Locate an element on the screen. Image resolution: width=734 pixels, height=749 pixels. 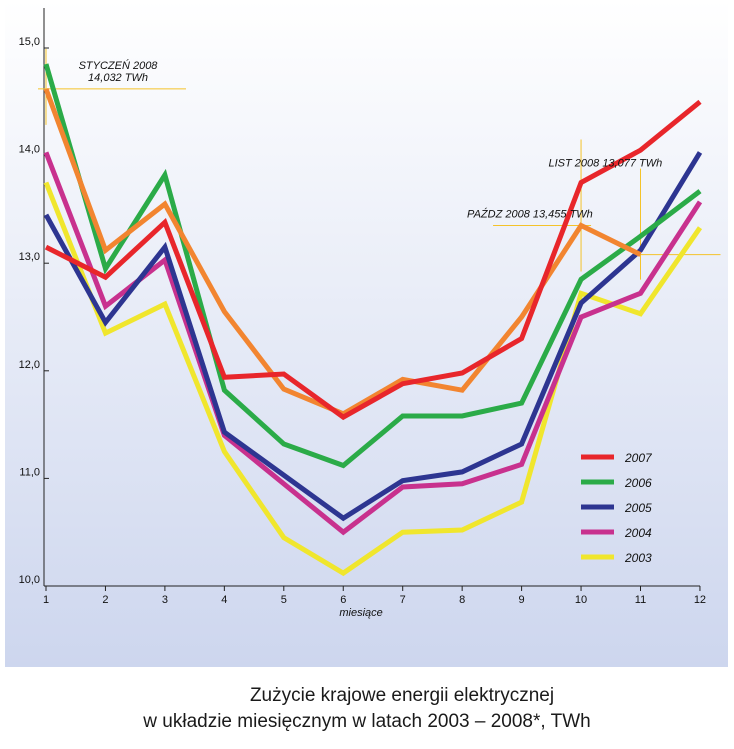
y-tick-label: 15,0 is located at coordinates (29, 42).